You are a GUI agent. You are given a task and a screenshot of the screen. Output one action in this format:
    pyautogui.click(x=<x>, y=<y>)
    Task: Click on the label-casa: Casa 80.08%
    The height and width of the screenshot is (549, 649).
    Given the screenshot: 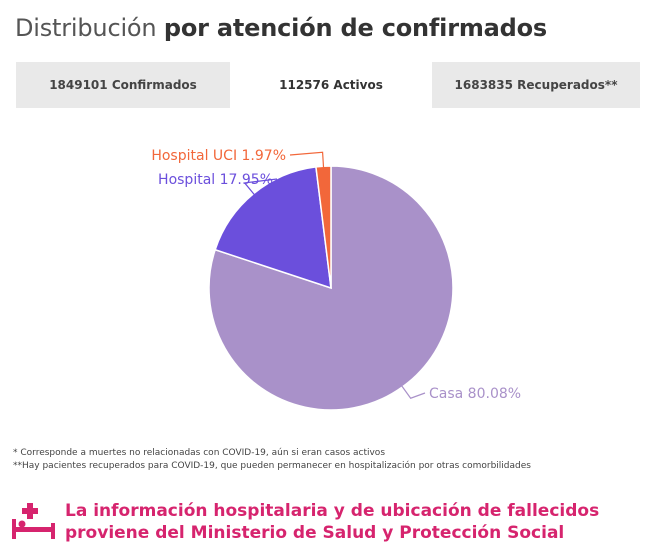 What is the action you would take?
    pyautogui.click(x=475, y=394)
    